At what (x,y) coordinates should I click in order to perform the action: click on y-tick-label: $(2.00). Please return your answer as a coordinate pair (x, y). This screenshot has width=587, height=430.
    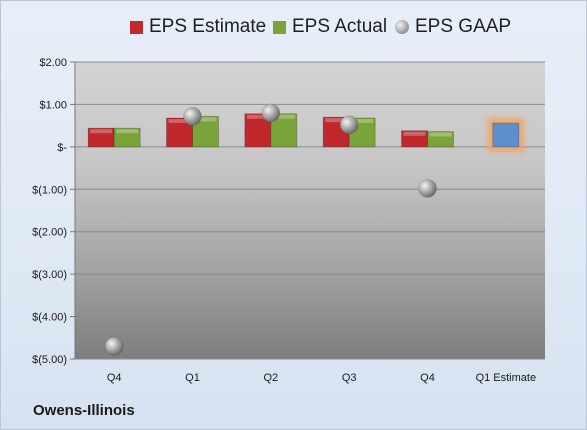
    Looking at the image, I should click on (49, 233).